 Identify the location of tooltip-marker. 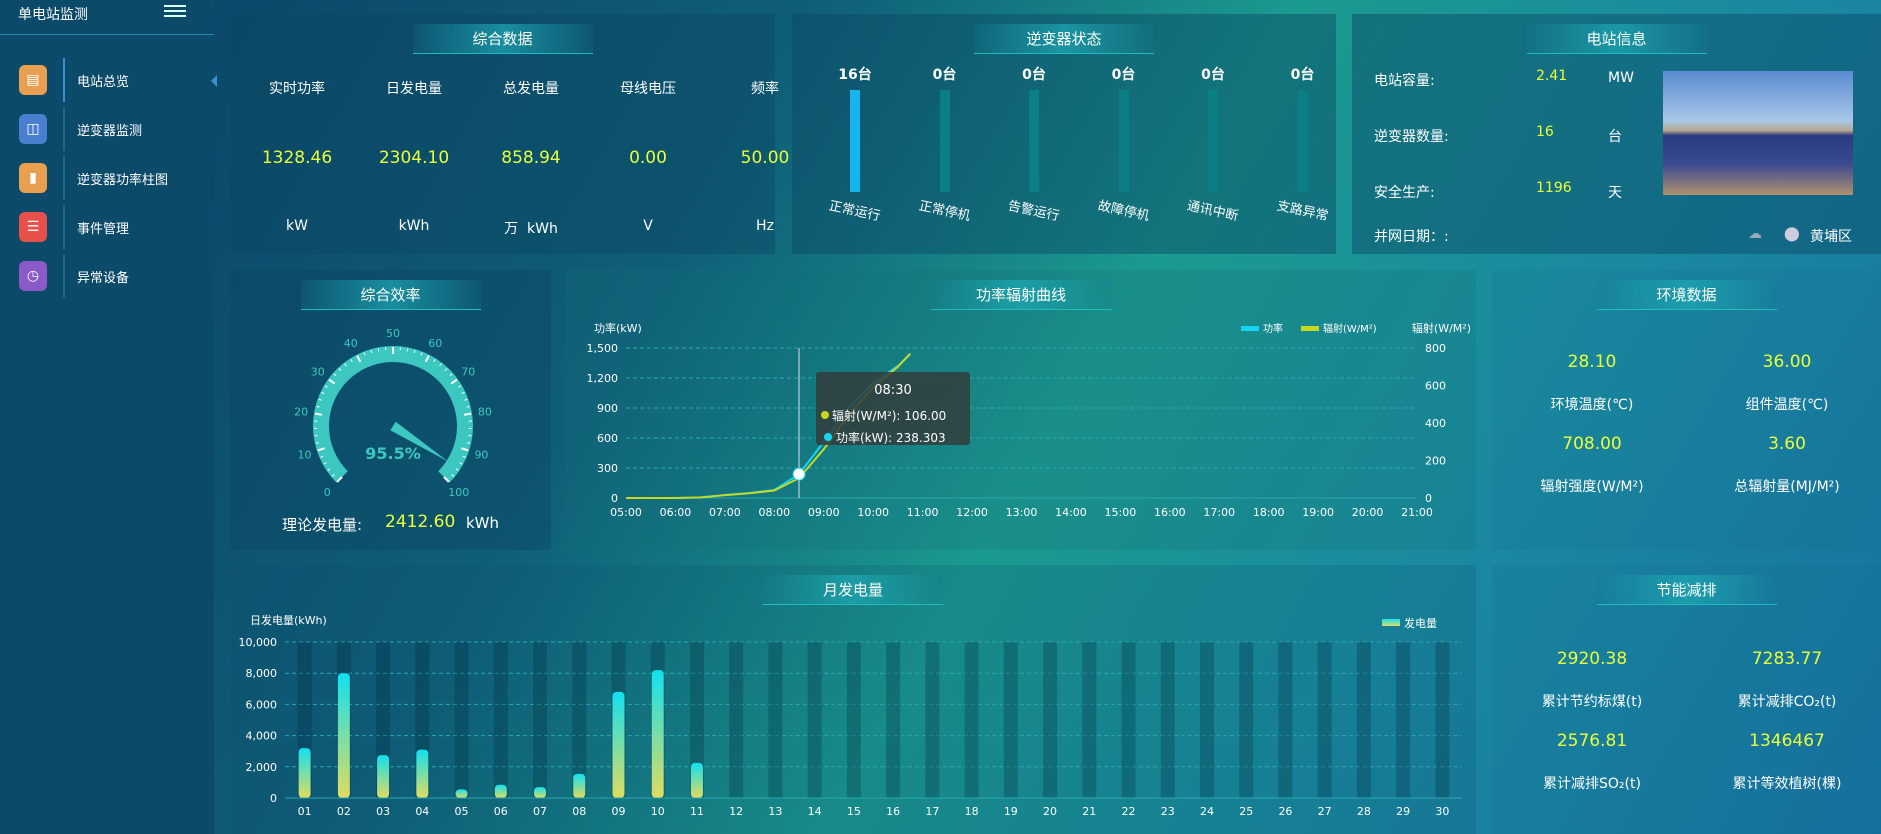
(825, 415).